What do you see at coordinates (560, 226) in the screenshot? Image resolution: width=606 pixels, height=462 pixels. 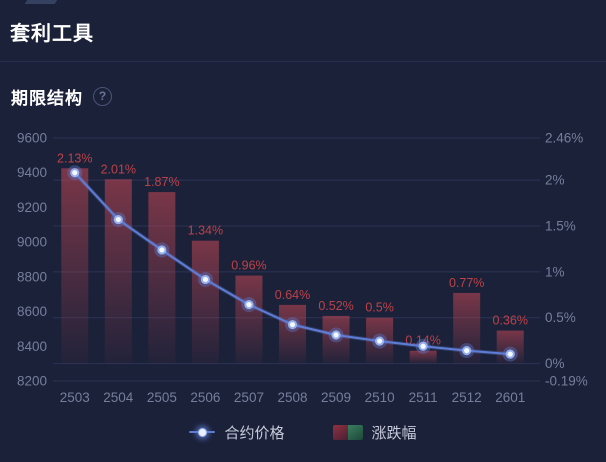 I see `right-axis-label: 1.5%` at bounding box center [560, 226].